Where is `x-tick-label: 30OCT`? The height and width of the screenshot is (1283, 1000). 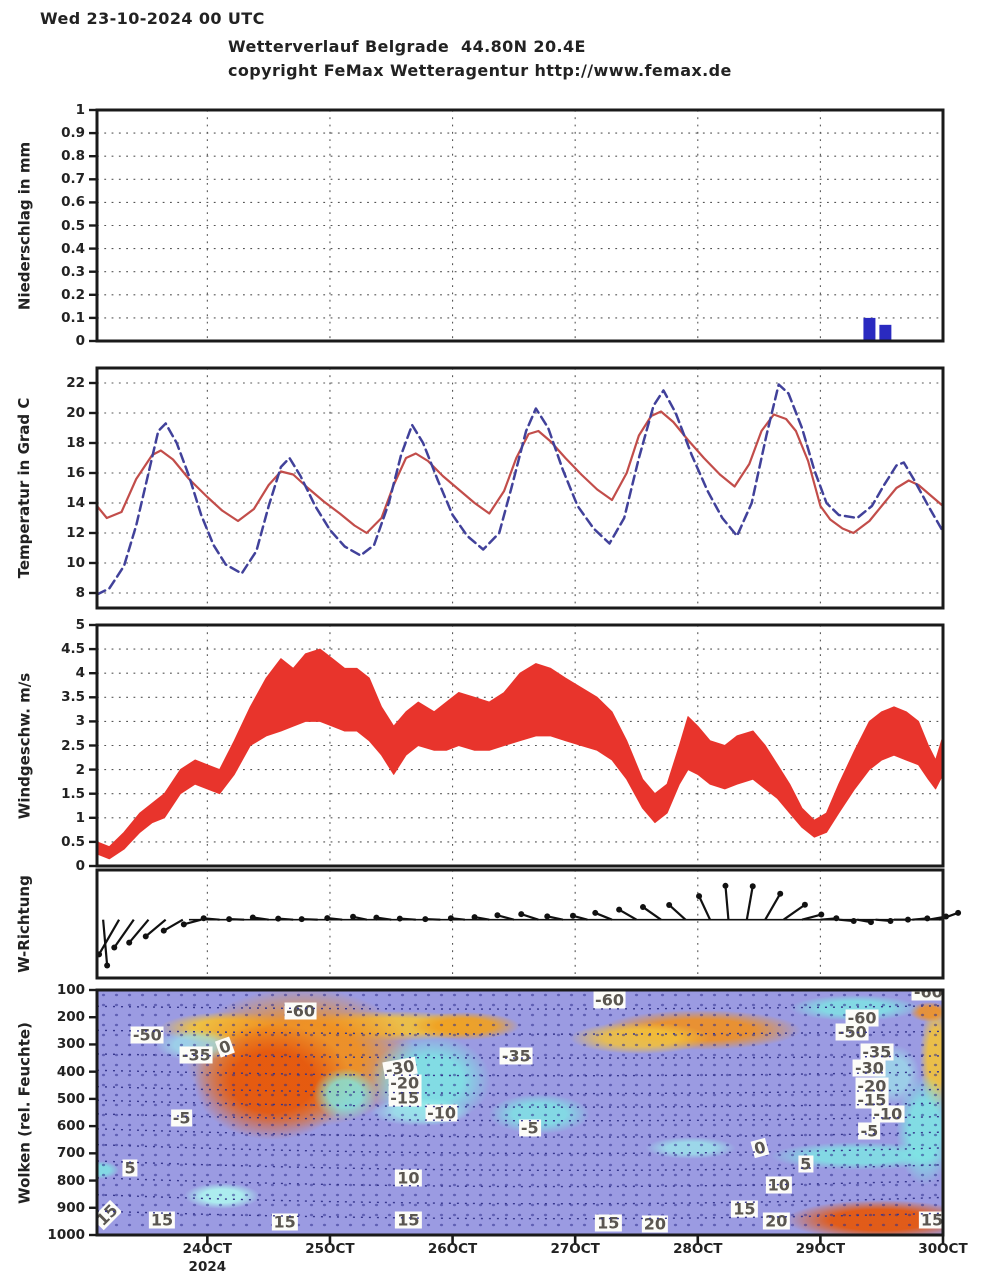 x-tick-label: 30OCT is located at coordinates (943, 1249).